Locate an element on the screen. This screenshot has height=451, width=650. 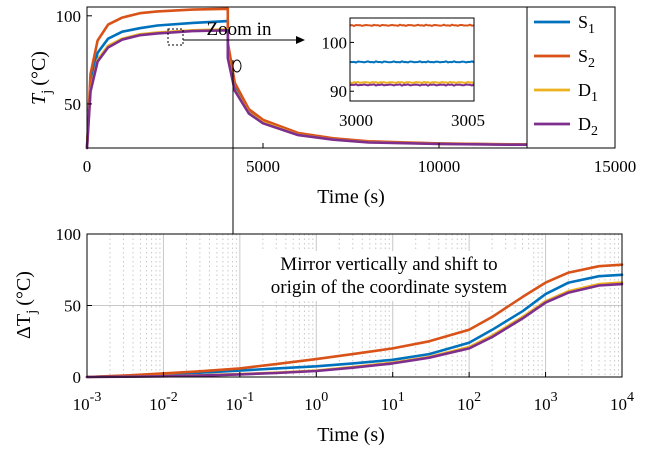
legend-label-1: S1 is located at coordinates (586, 24).